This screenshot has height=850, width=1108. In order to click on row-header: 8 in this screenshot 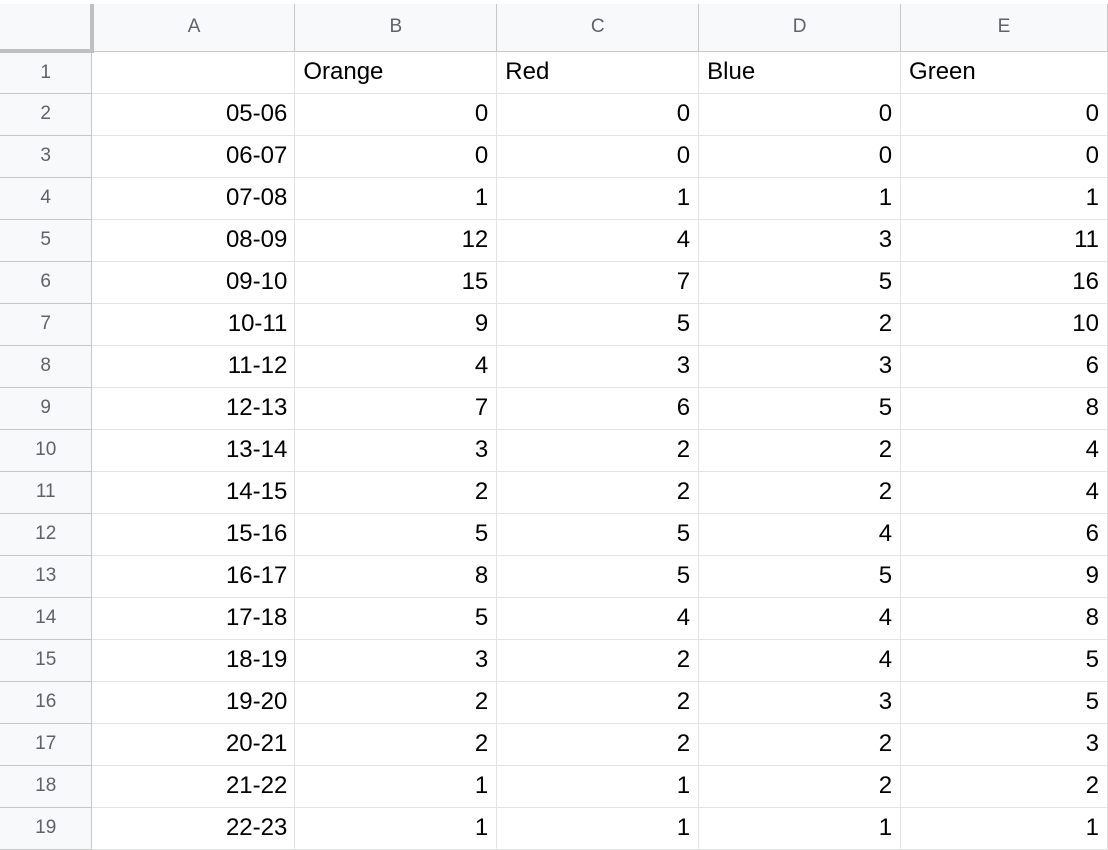, I will do `click(46, 366)`.